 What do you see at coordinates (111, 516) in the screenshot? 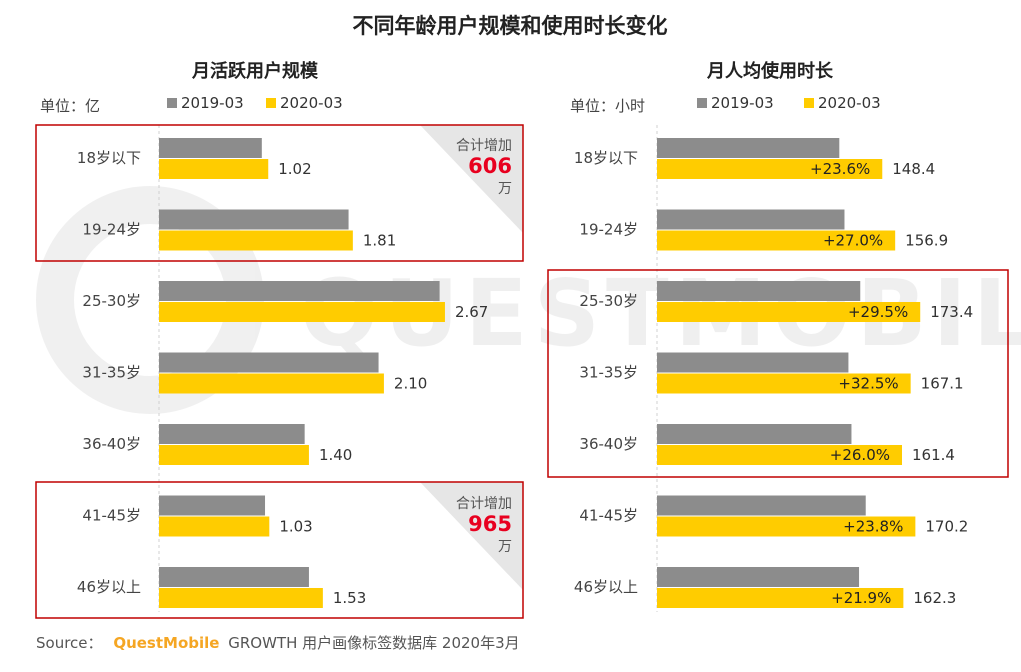
I see `mau-category-label-5: 41-45岁` at bounding box center [111, 516].